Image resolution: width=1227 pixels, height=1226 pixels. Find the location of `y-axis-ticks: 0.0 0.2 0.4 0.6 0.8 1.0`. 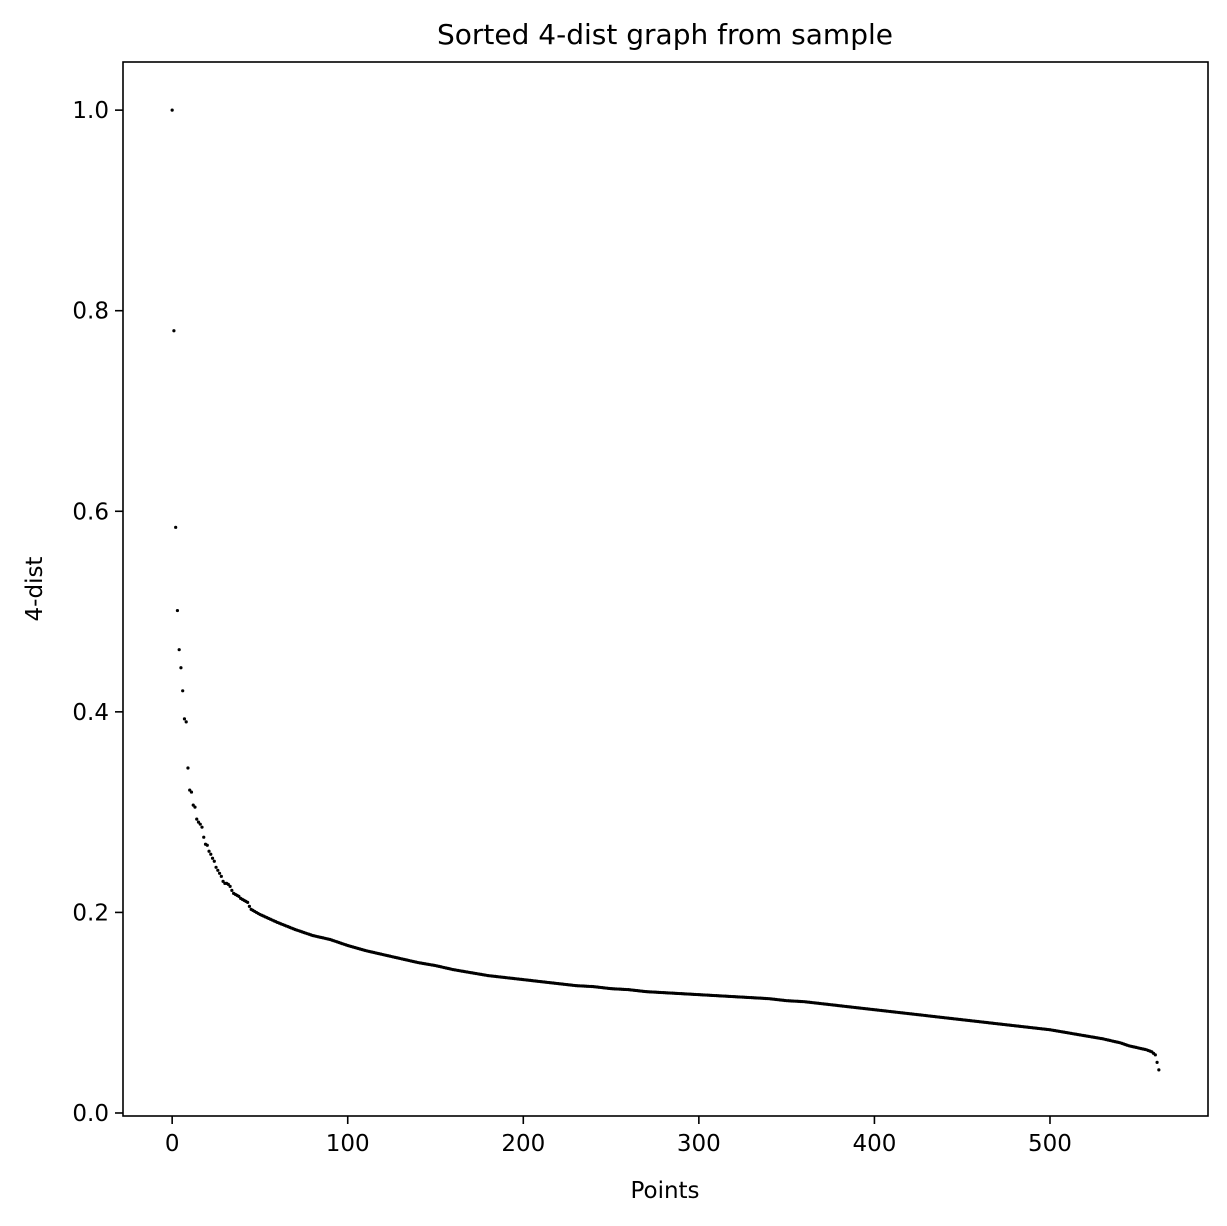

y-axis-ticks: 0.0 0.2 0.4 0.6 0.8 1.0 is located at coordinates (97, 612).